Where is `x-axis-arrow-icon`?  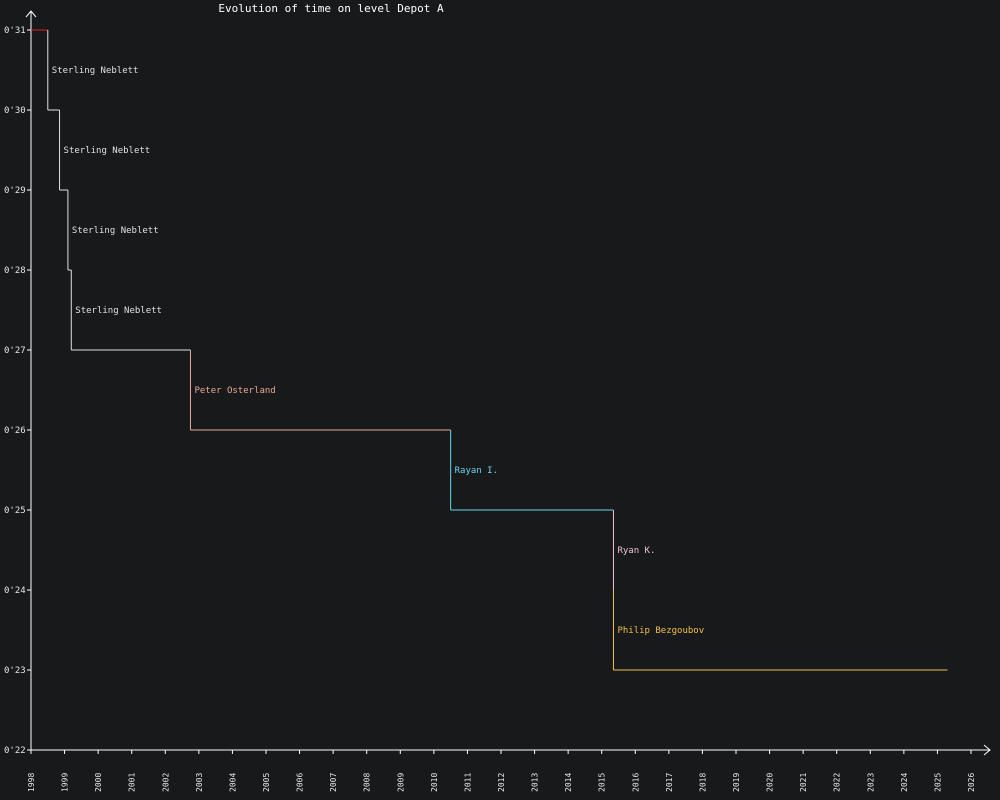 x-axis-arrow-icon is located at coordinates (987, 750).